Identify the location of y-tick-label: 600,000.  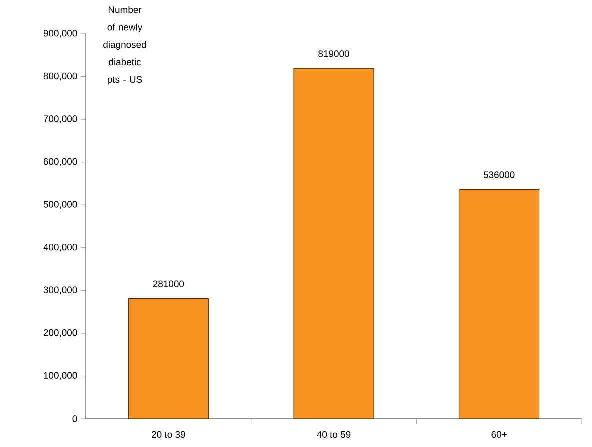
(61, 162).